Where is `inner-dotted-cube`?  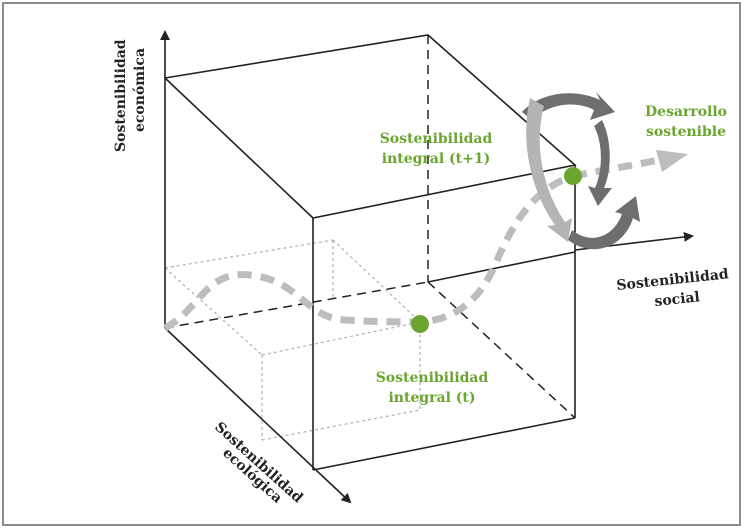 inner-dotted-cube is located at coordinates (292, 340).